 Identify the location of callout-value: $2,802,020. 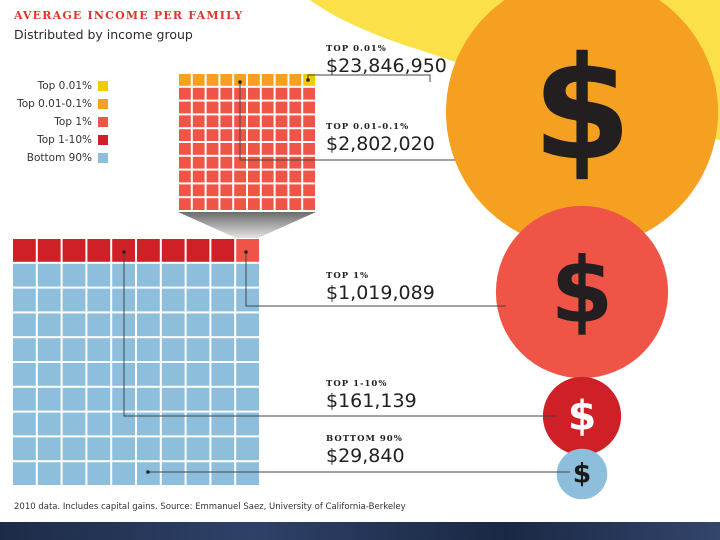
(380, 144).